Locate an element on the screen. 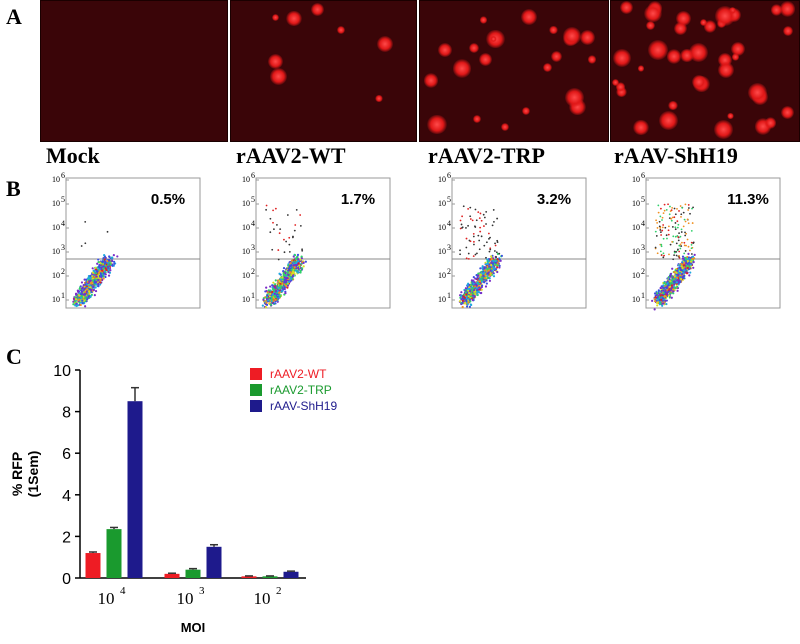  legend-swatch-wt is located at coordinates (256, 374).